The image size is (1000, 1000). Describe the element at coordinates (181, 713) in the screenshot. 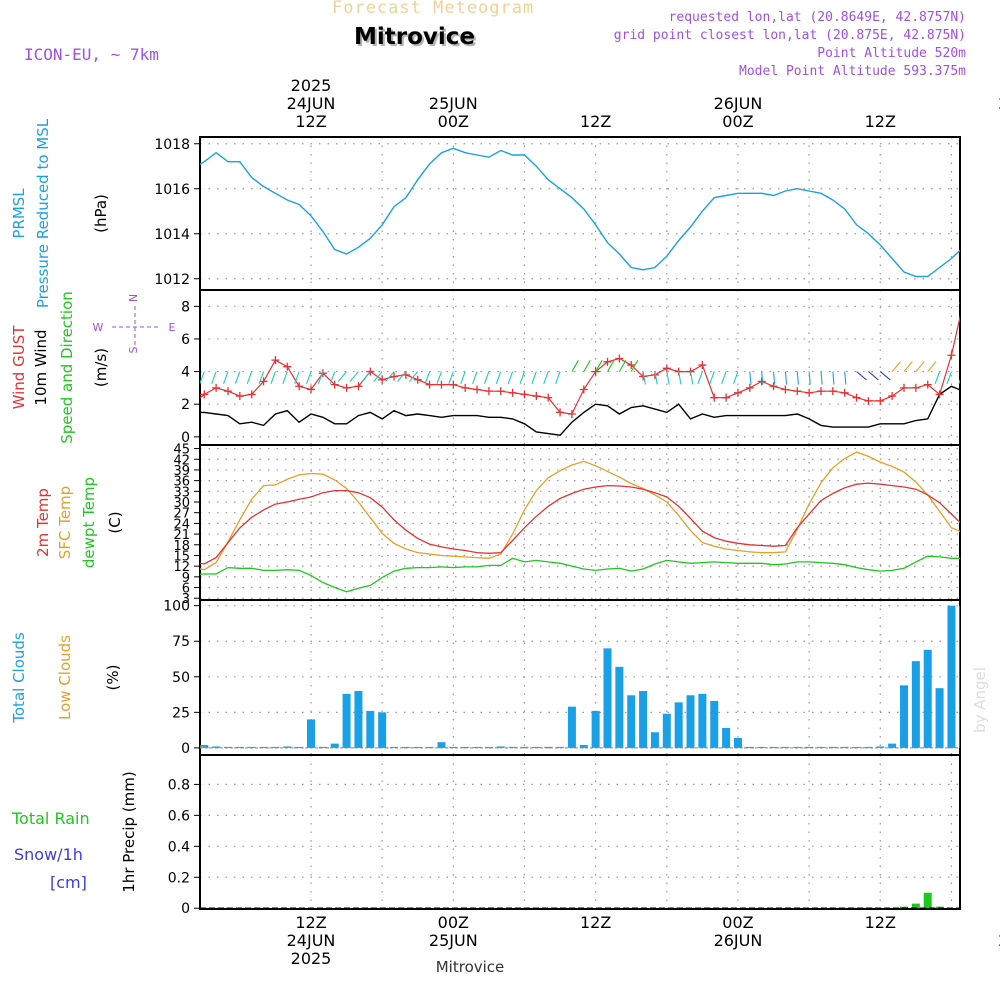

I see `ytick-label: 25` at that location.